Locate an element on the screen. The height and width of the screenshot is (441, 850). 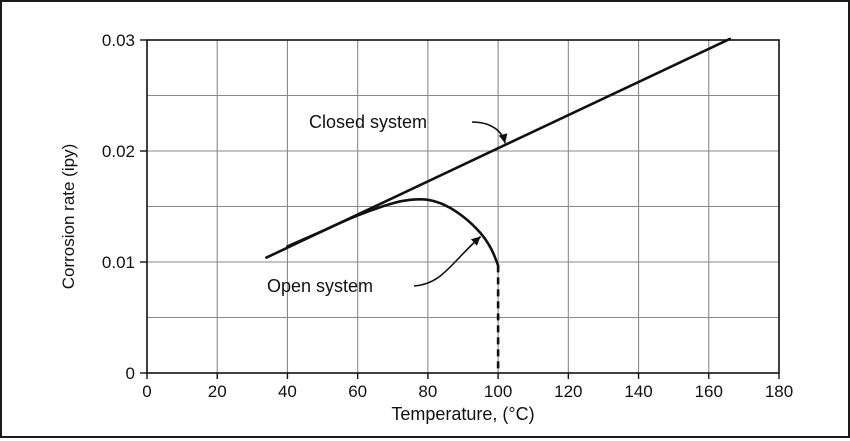
x-tick-label: 160 is located at coordinates (709, 391).